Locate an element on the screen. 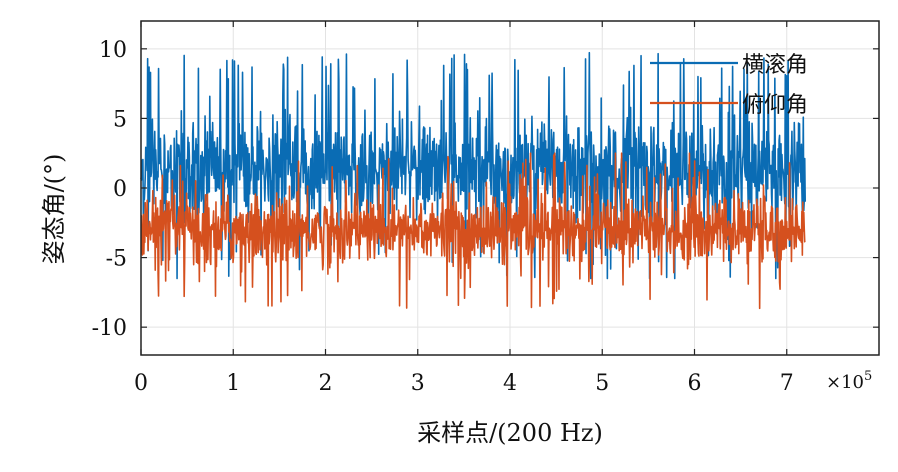 This screenshot has width=898, height=472. y-tick-label-4: -10 is located at coordinates (109, 328).